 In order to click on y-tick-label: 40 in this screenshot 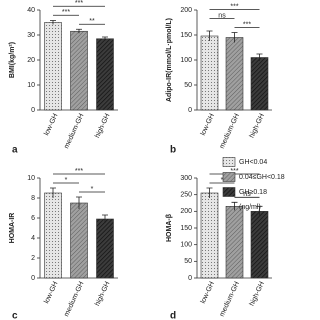, I will do `click(31, 10)`.